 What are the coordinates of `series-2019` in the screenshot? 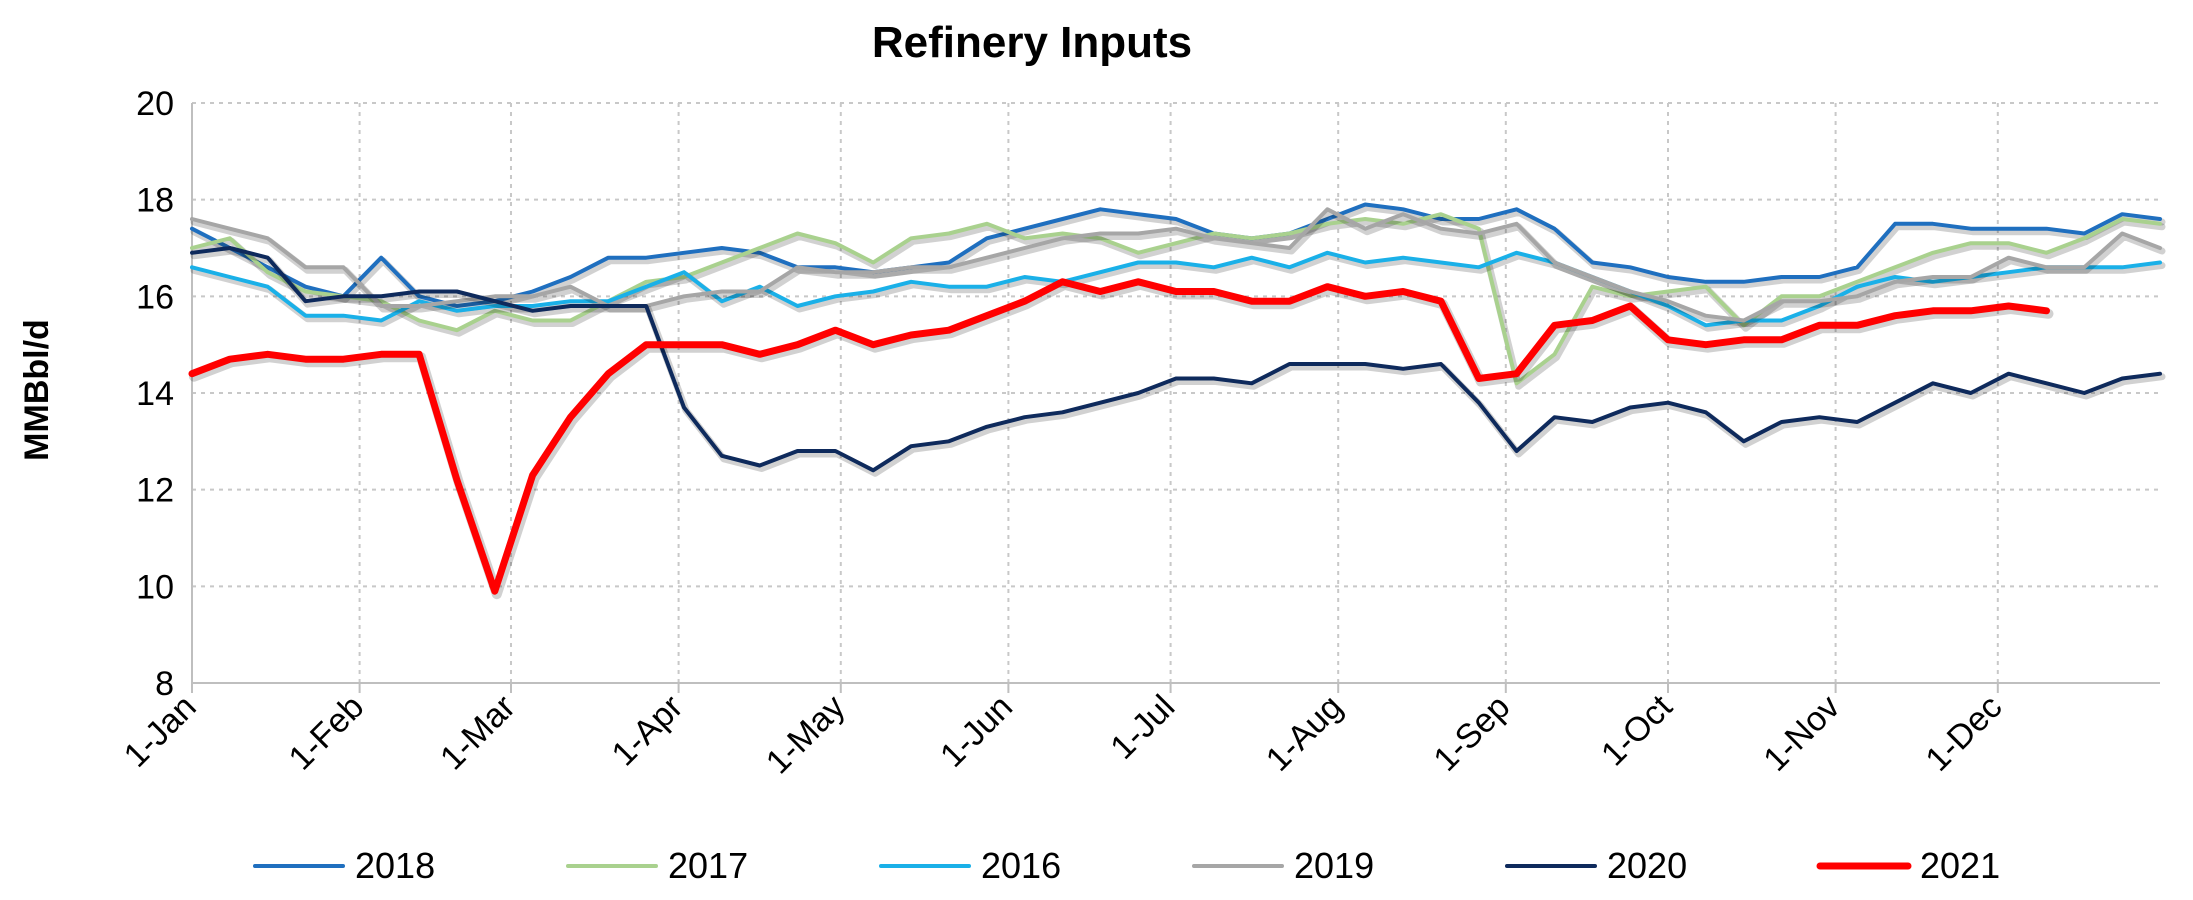 It's located at (1178, 267).